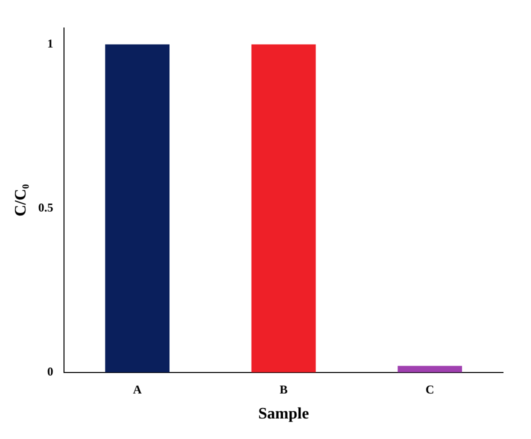 The height and width of the screenshot is (439, 531). I want to click on x-tick-label: B, so click(284, 389).